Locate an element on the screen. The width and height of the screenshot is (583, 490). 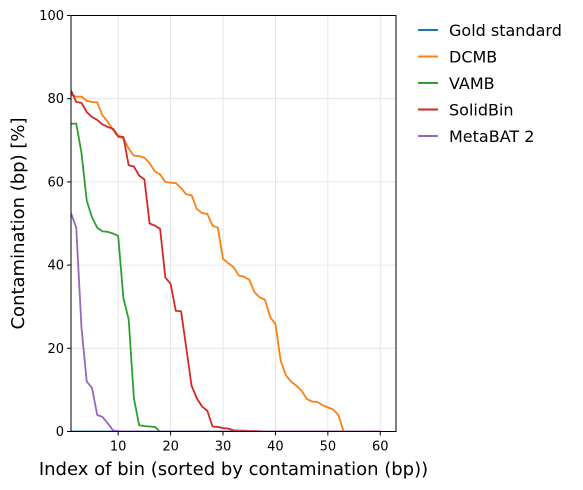
legend-label: Gold standard is located at coordinates (505, 30).